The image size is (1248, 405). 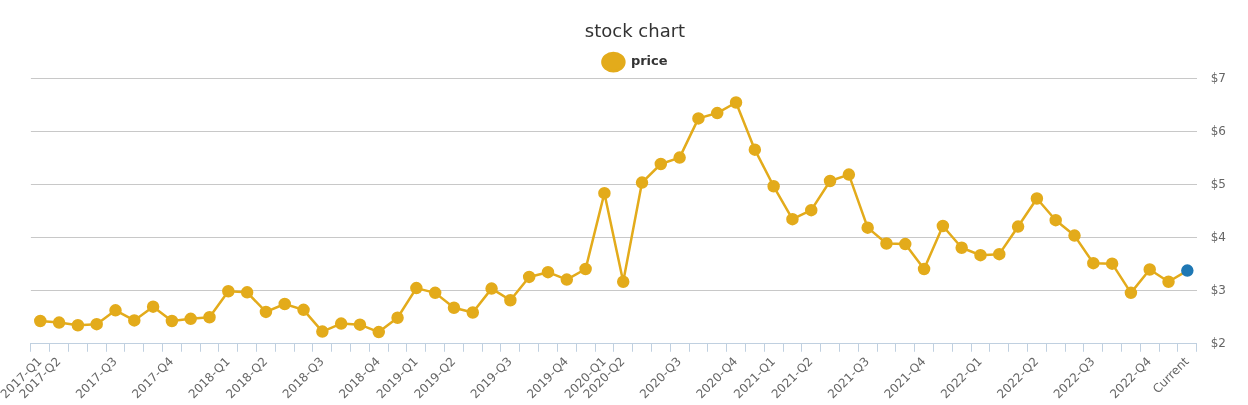 I want to click on chart-title: stock chart, so click(x=635, y=31).